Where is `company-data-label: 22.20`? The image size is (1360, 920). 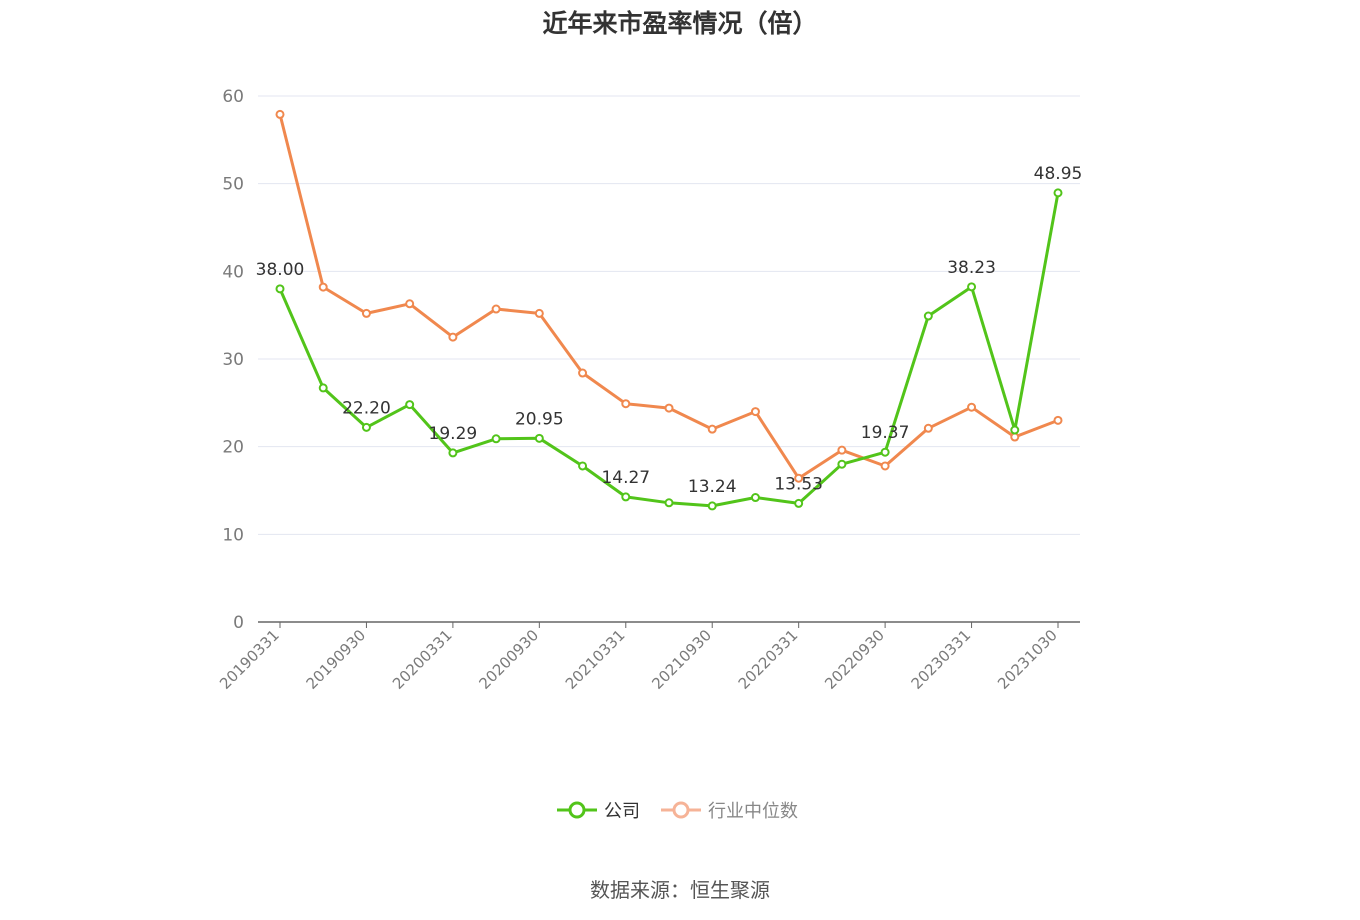 company-data-label: 22.20 is located at coordinates (366, 408).